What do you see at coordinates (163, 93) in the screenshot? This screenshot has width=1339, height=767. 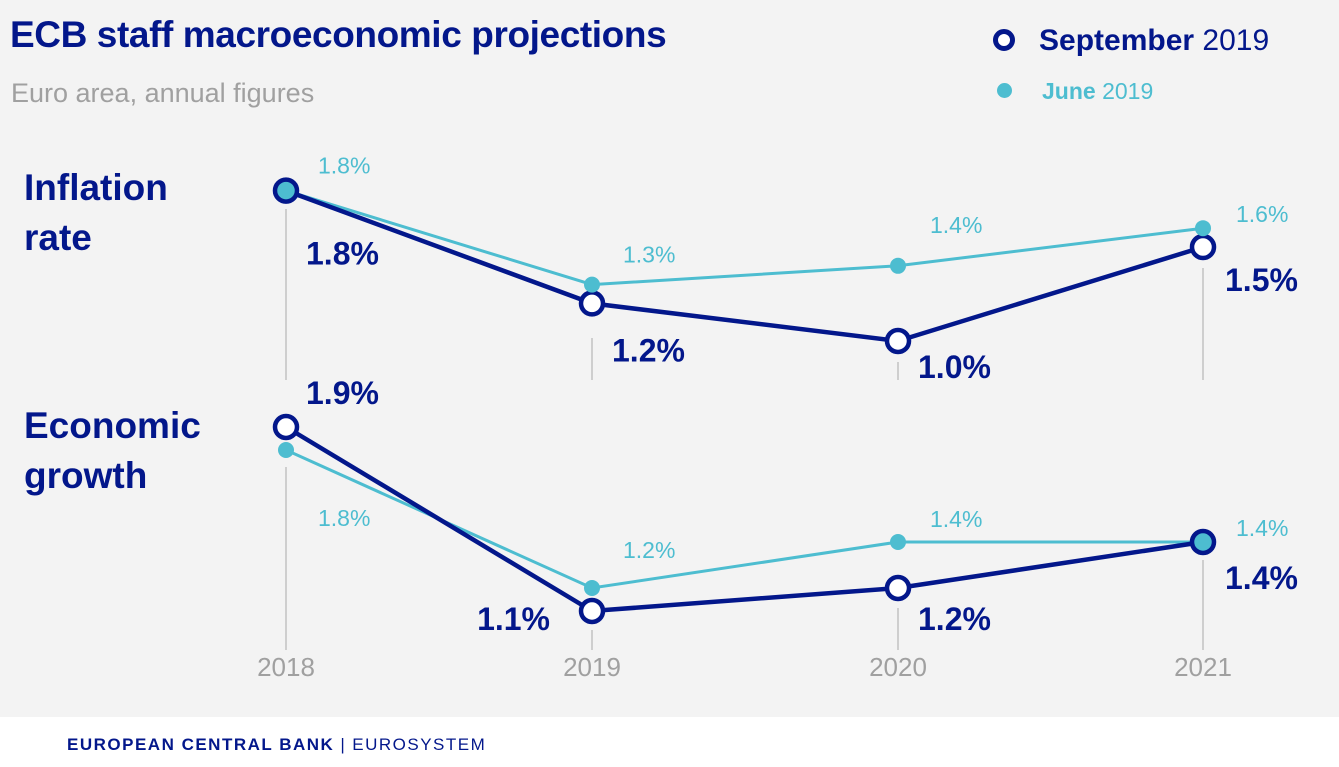 I see `chart-subtitle: Euro area, annual figures` at bounding box center [163, 93].